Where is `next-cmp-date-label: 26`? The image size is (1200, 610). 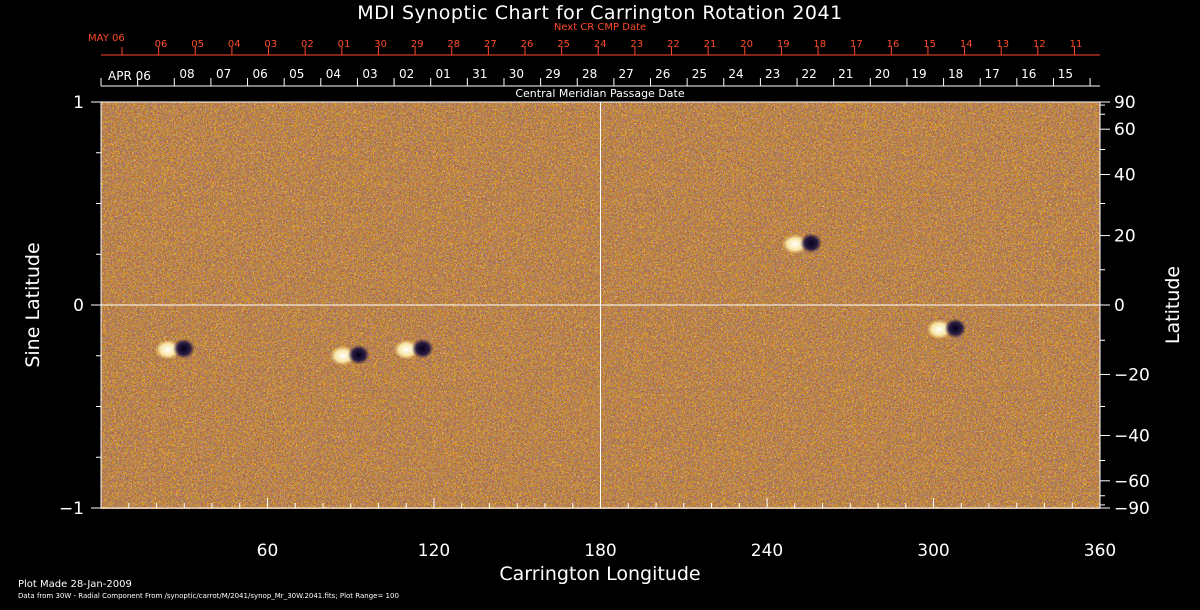
next-cmp-date-label: 26 is located at coordinates (527, 44).